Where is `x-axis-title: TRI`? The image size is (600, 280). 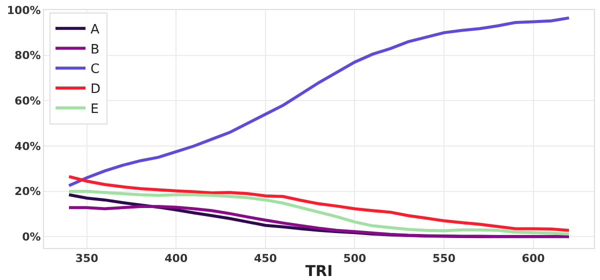 x-axis-title: TRI is located at coordinates (319, 271).